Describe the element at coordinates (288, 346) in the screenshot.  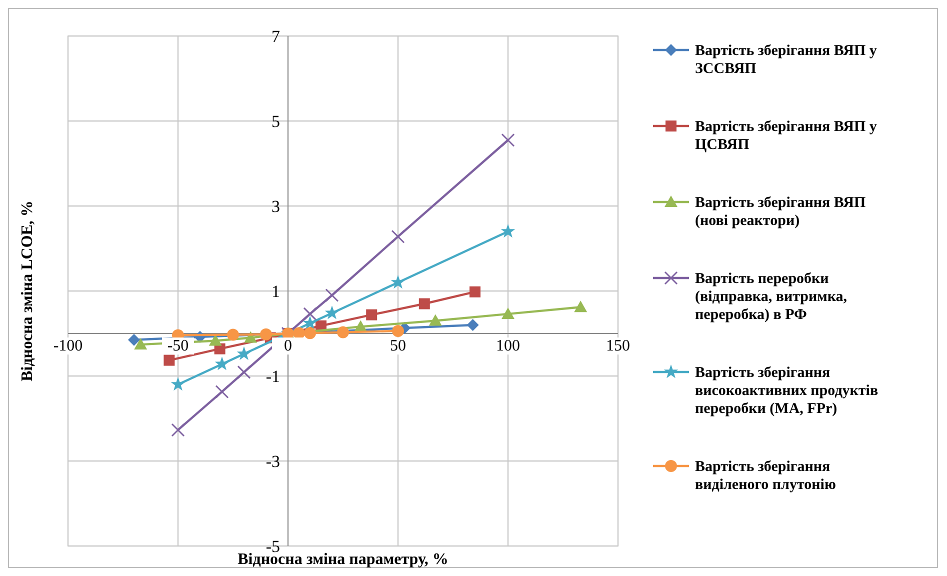
I see `x-tick-label: 0` at that location.